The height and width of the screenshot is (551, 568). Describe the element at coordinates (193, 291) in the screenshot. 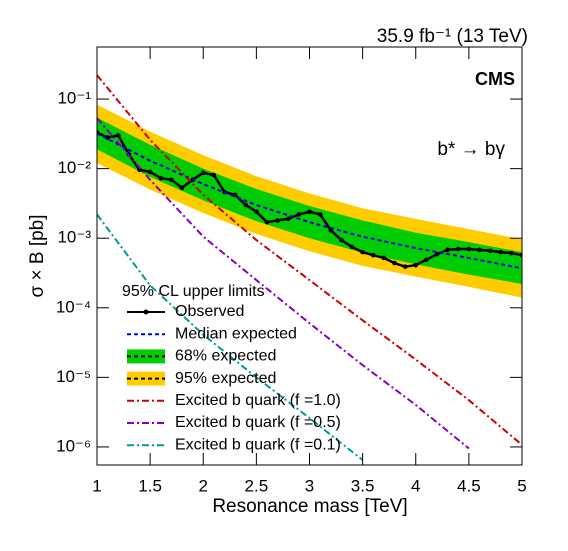

I see `legend-title: 95% CL upper limits` at that location.